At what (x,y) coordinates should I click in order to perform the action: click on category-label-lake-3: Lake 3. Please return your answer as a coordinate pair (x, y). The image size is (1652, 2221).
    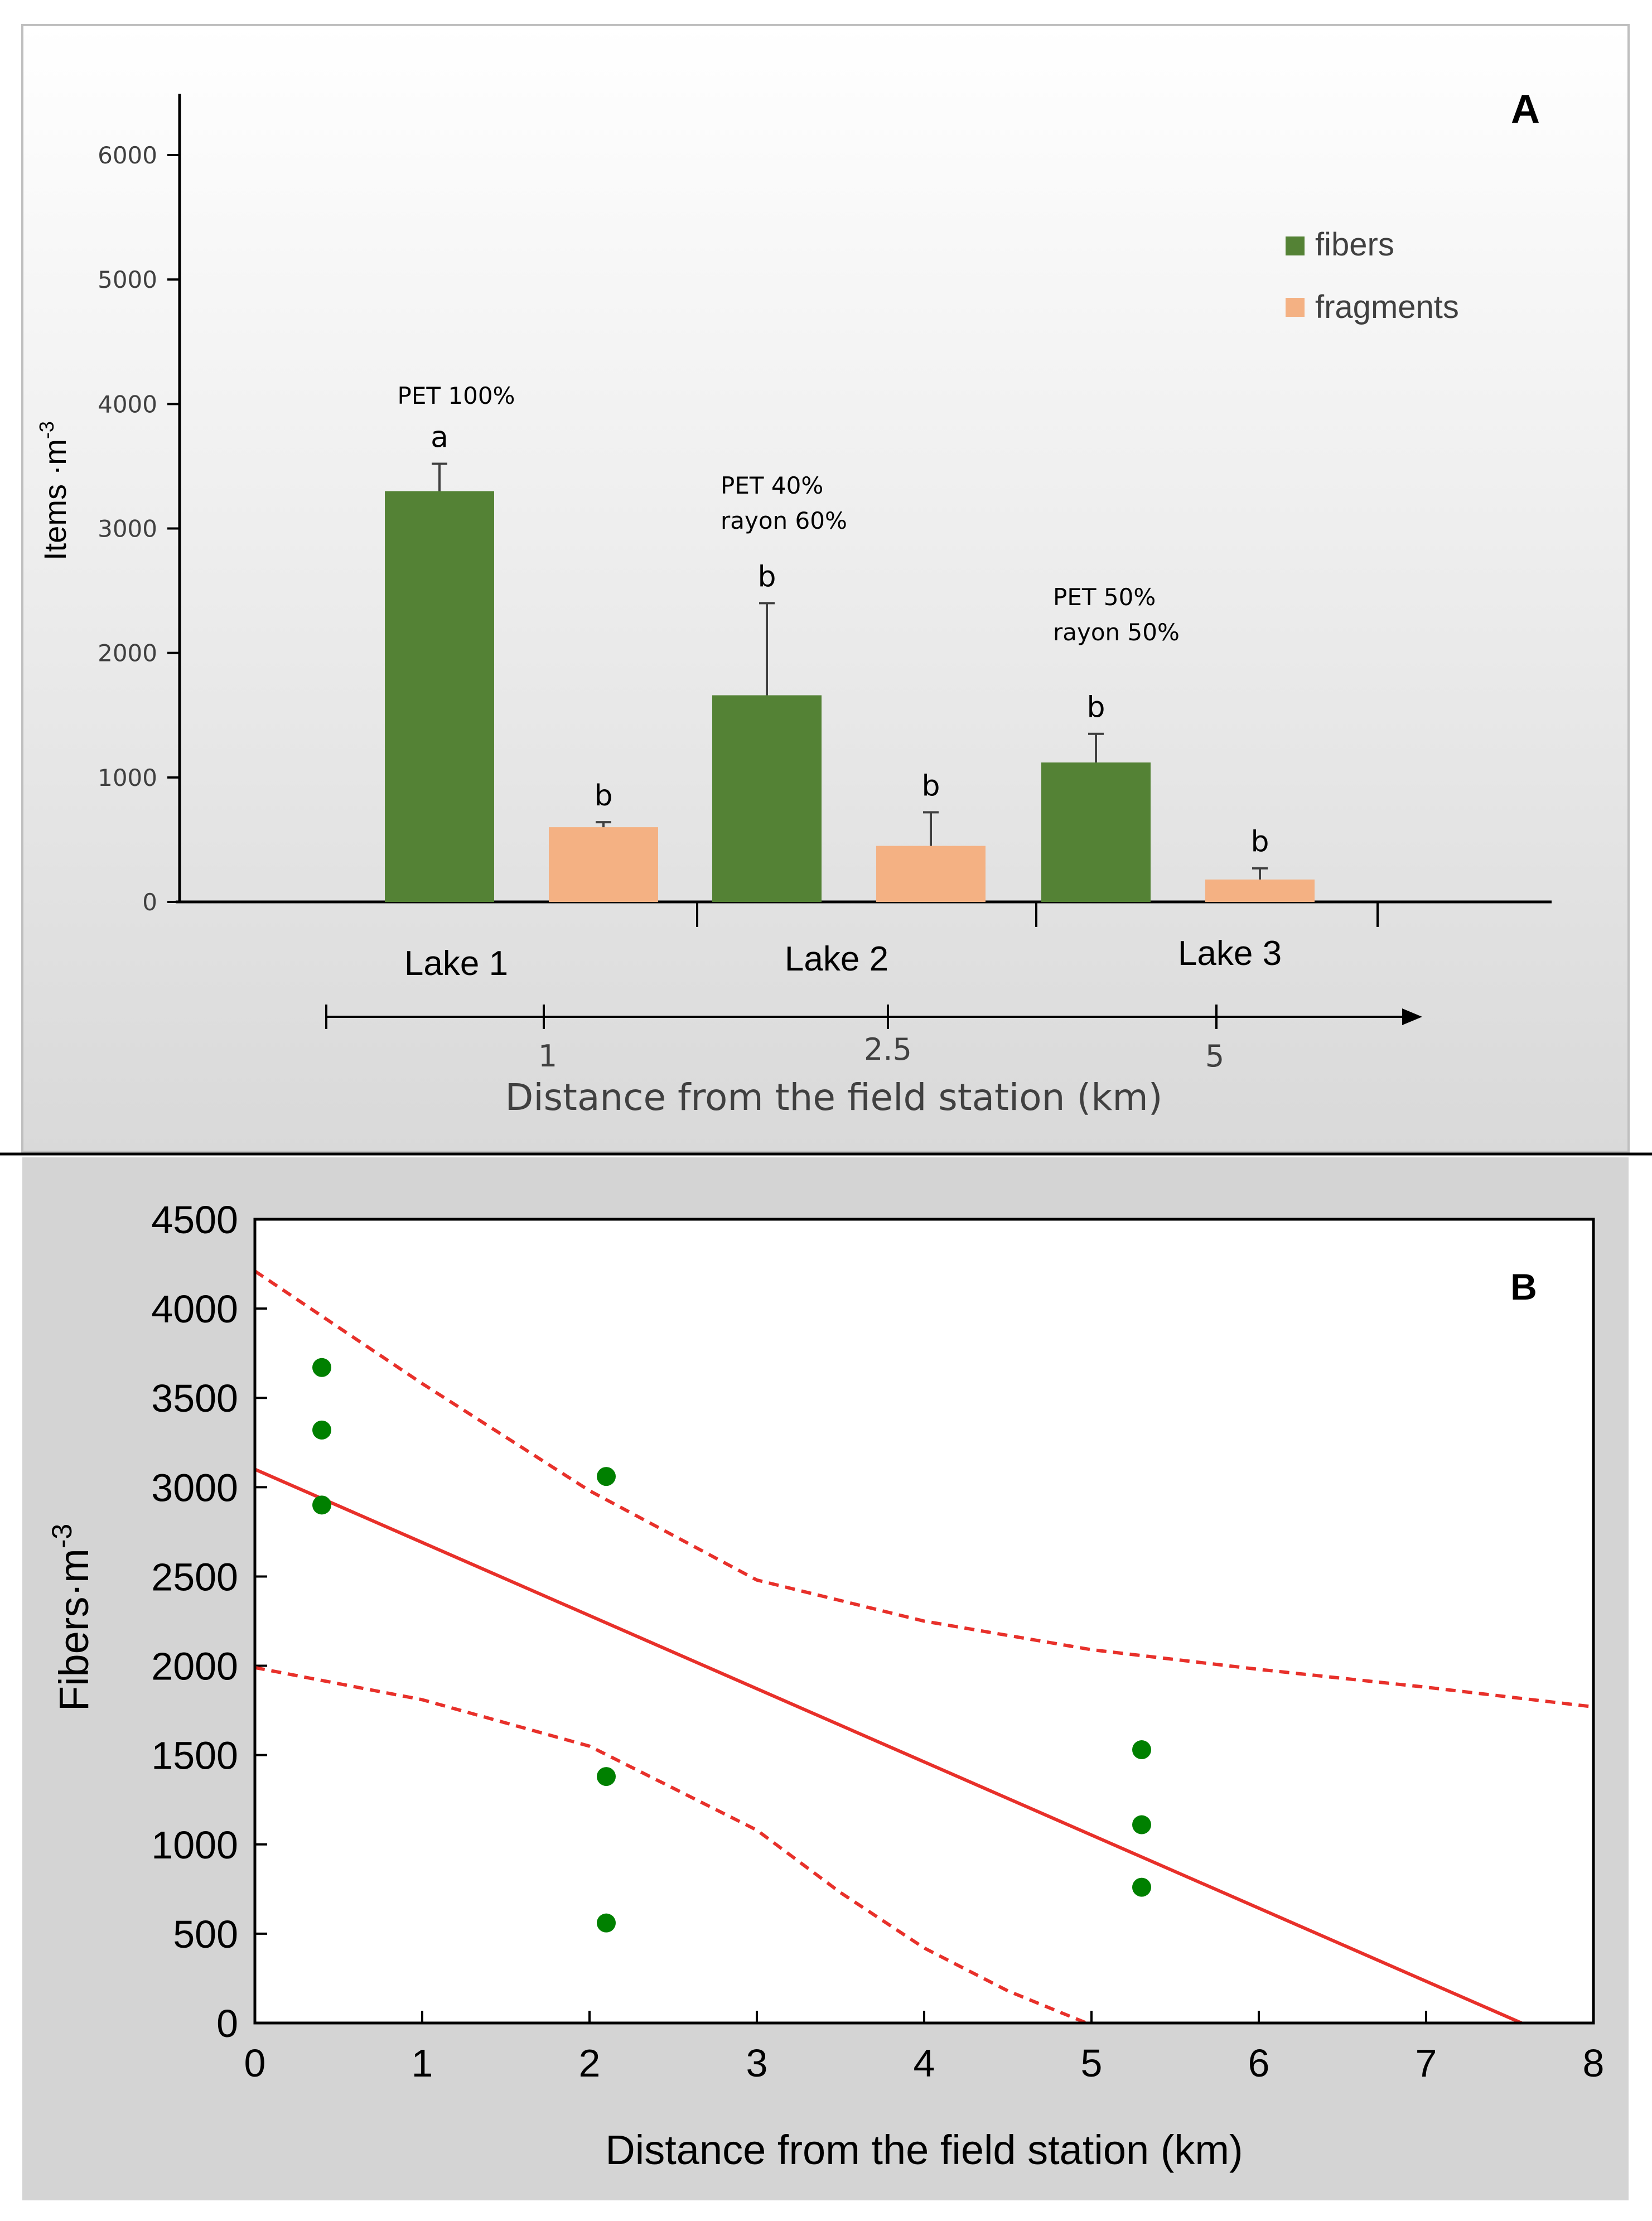
    Looking at the image, I should click on (1230, 953).